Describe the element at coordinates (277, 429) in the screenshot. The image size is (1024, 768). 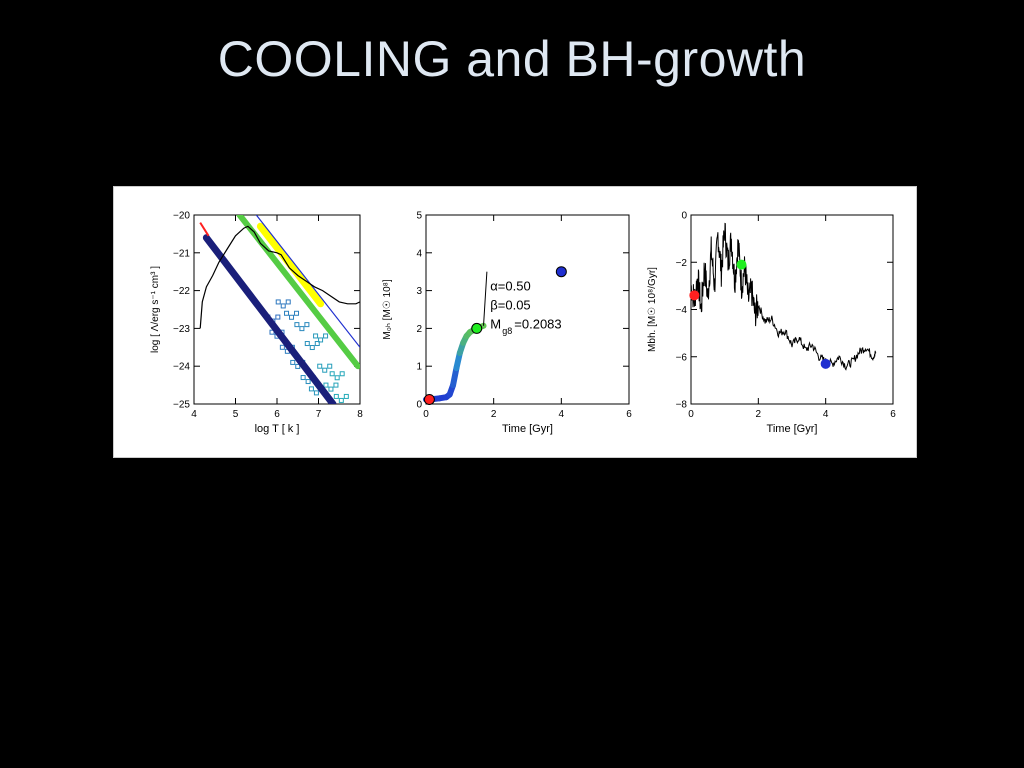
I see `x-axis-label: log T [ k ]` at that location.